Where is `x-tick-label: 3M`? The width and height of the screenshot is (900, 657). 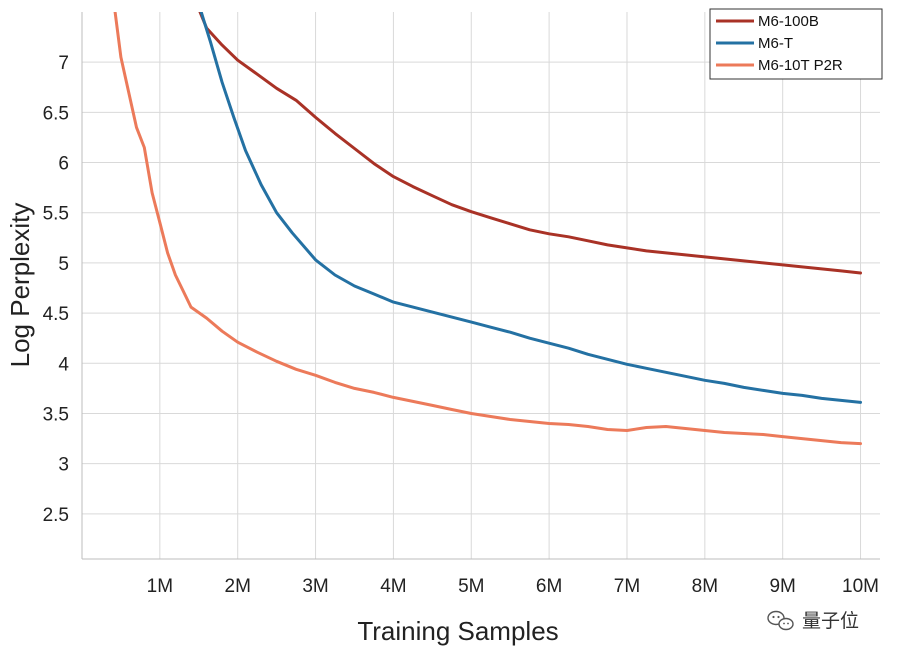 x-tick-label: 3M is located at coordinates (315, 586).